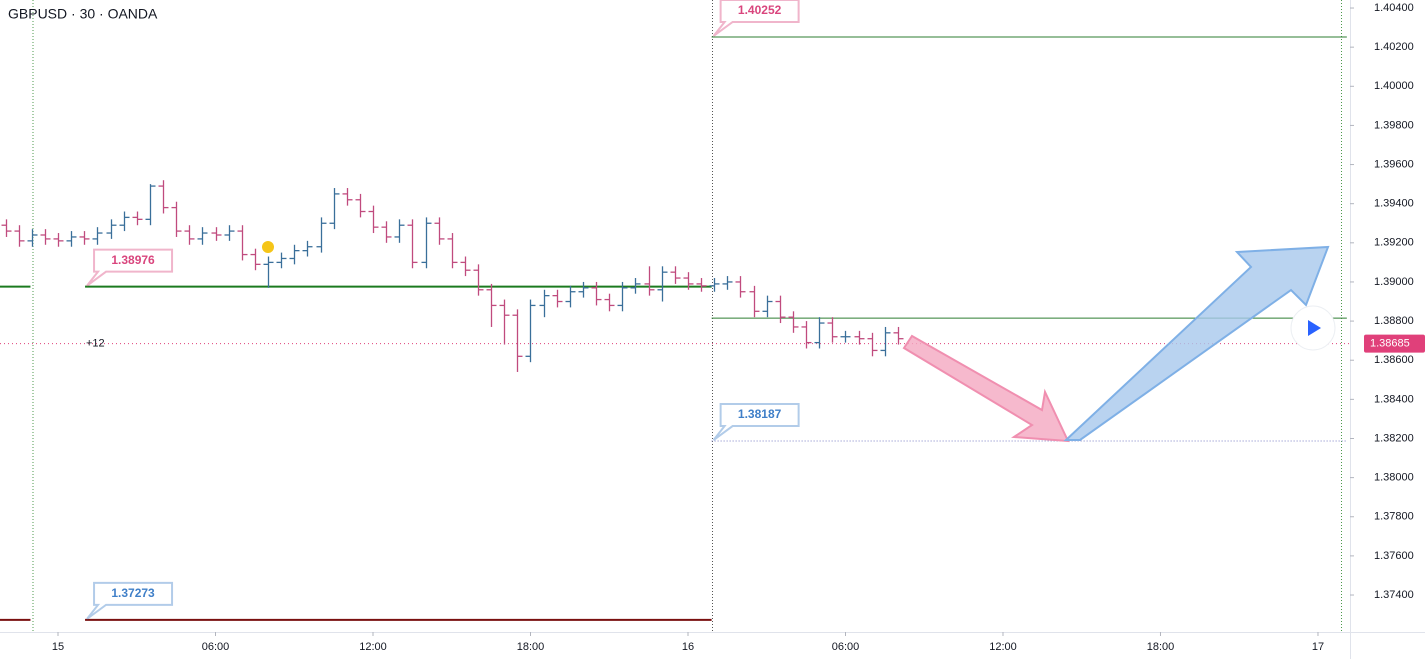 The height and width of the screenshot is (659, 1425). I want to click on play-icon, so click(1314, 328).